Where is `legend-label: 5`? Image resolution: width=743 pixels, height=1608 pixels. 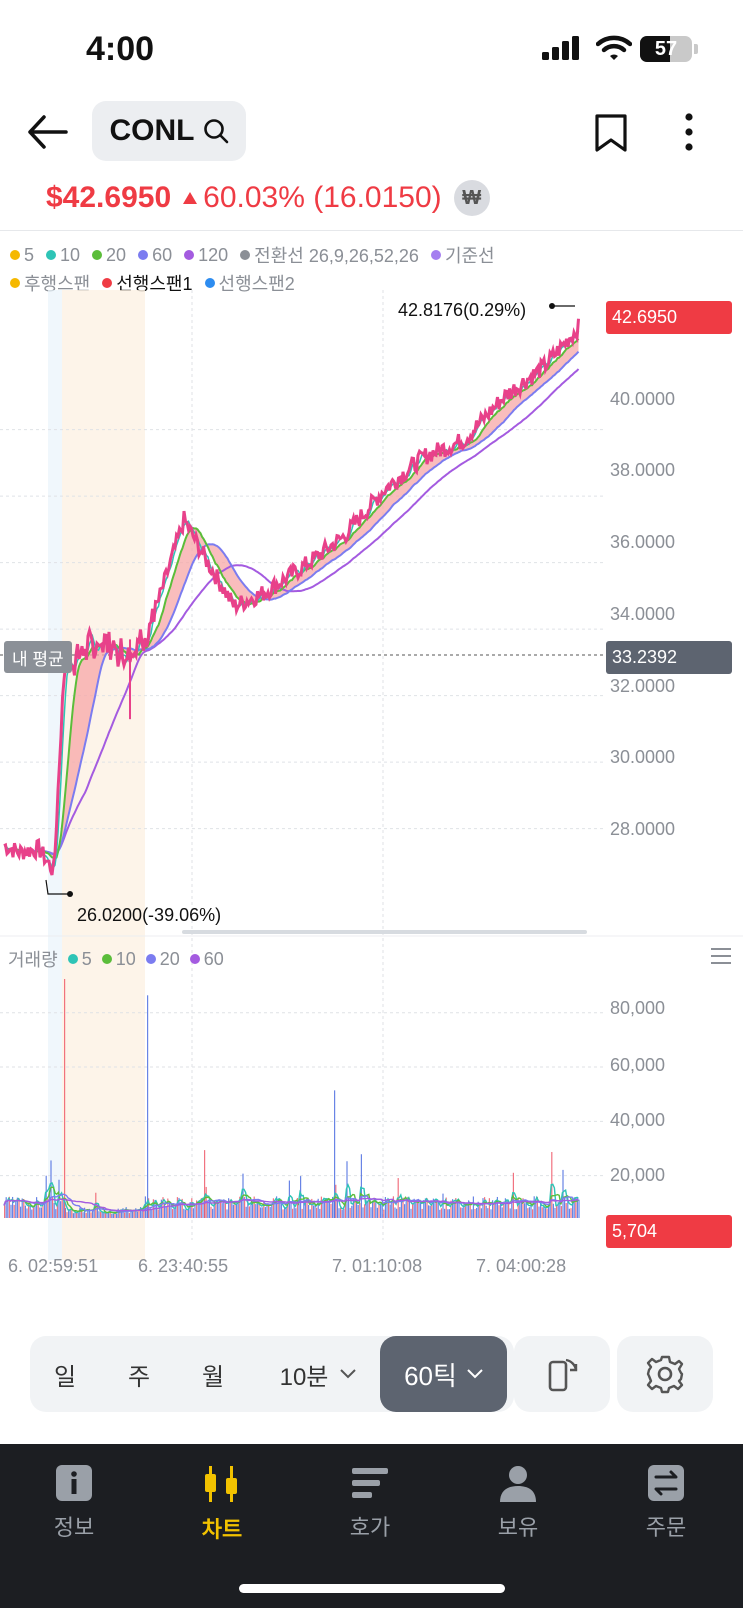 legend-label: 5 is located at coordinates (29, 254).